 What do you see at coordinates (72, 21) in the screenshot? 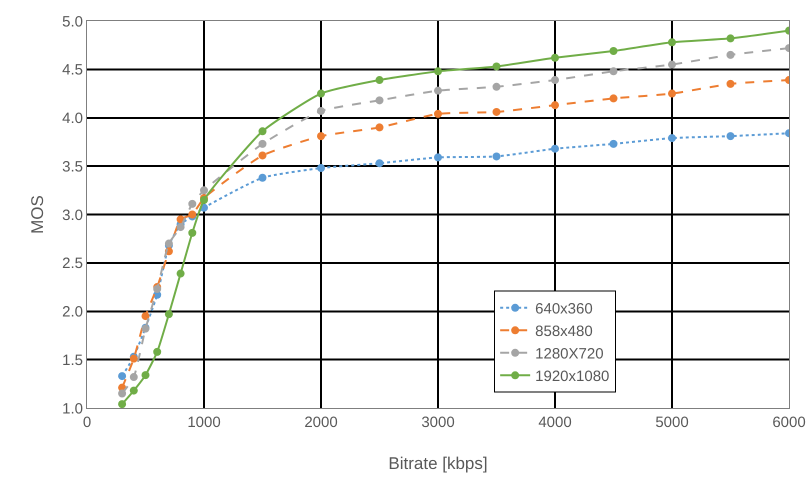
I see `y-tick-label: 5.0` at bounding box center [72, 21].